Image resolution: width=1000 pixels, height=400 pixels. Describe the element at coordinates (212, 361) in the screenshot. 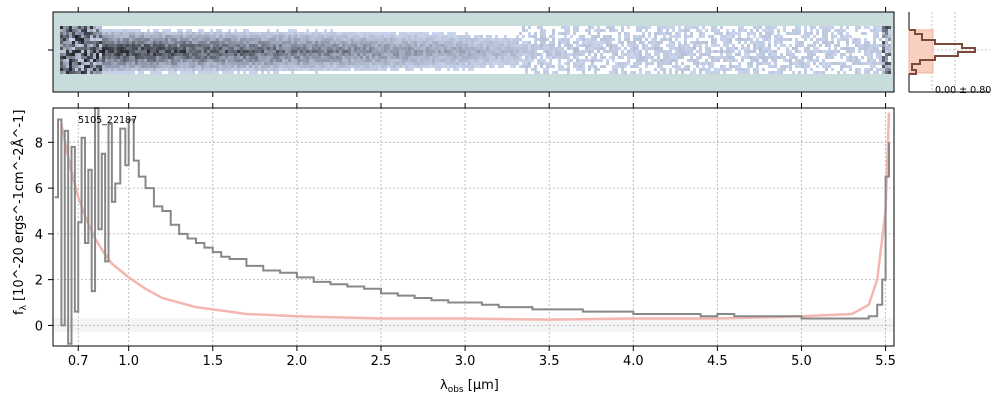

I see `x-tick-label: 1.5` at that location.